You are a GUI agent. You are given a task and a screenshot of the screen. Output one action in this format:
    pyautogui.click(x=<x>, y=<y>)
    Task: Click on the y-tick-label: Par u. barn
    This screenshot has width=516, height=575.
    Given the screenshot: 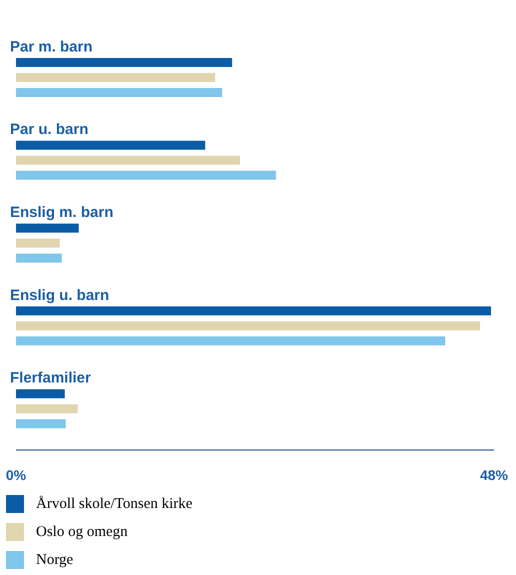 What is the action you would take?
    pyautogui.click(x=49, y=129)
    